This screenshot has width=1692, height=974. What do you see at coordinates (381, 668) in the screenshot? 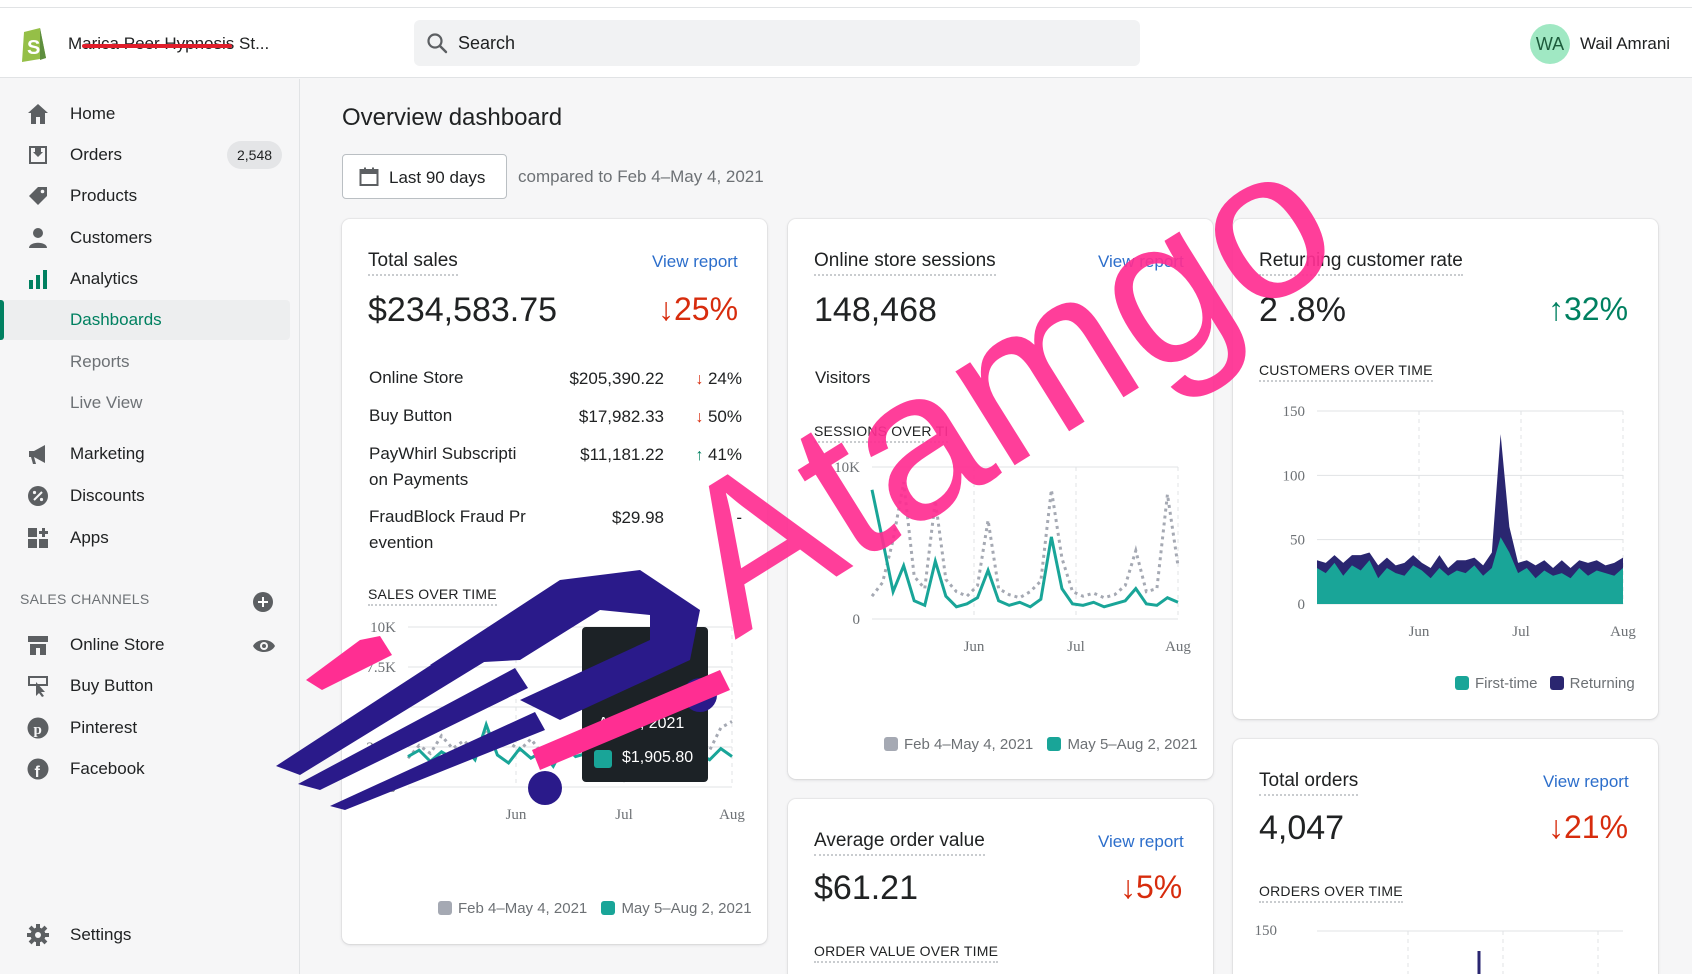
I see `y-tick-label: 7.5K` at bounding box center [381, 668].